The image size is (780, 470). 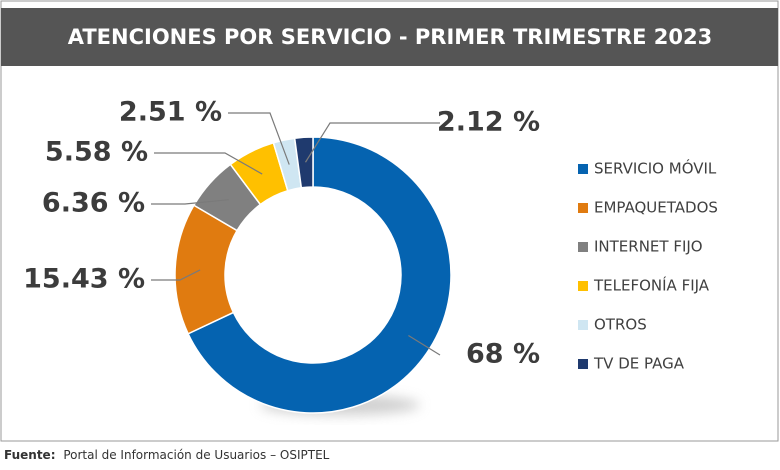 I want to click on data-label: 5.58 %, so click(x=96, y=152).